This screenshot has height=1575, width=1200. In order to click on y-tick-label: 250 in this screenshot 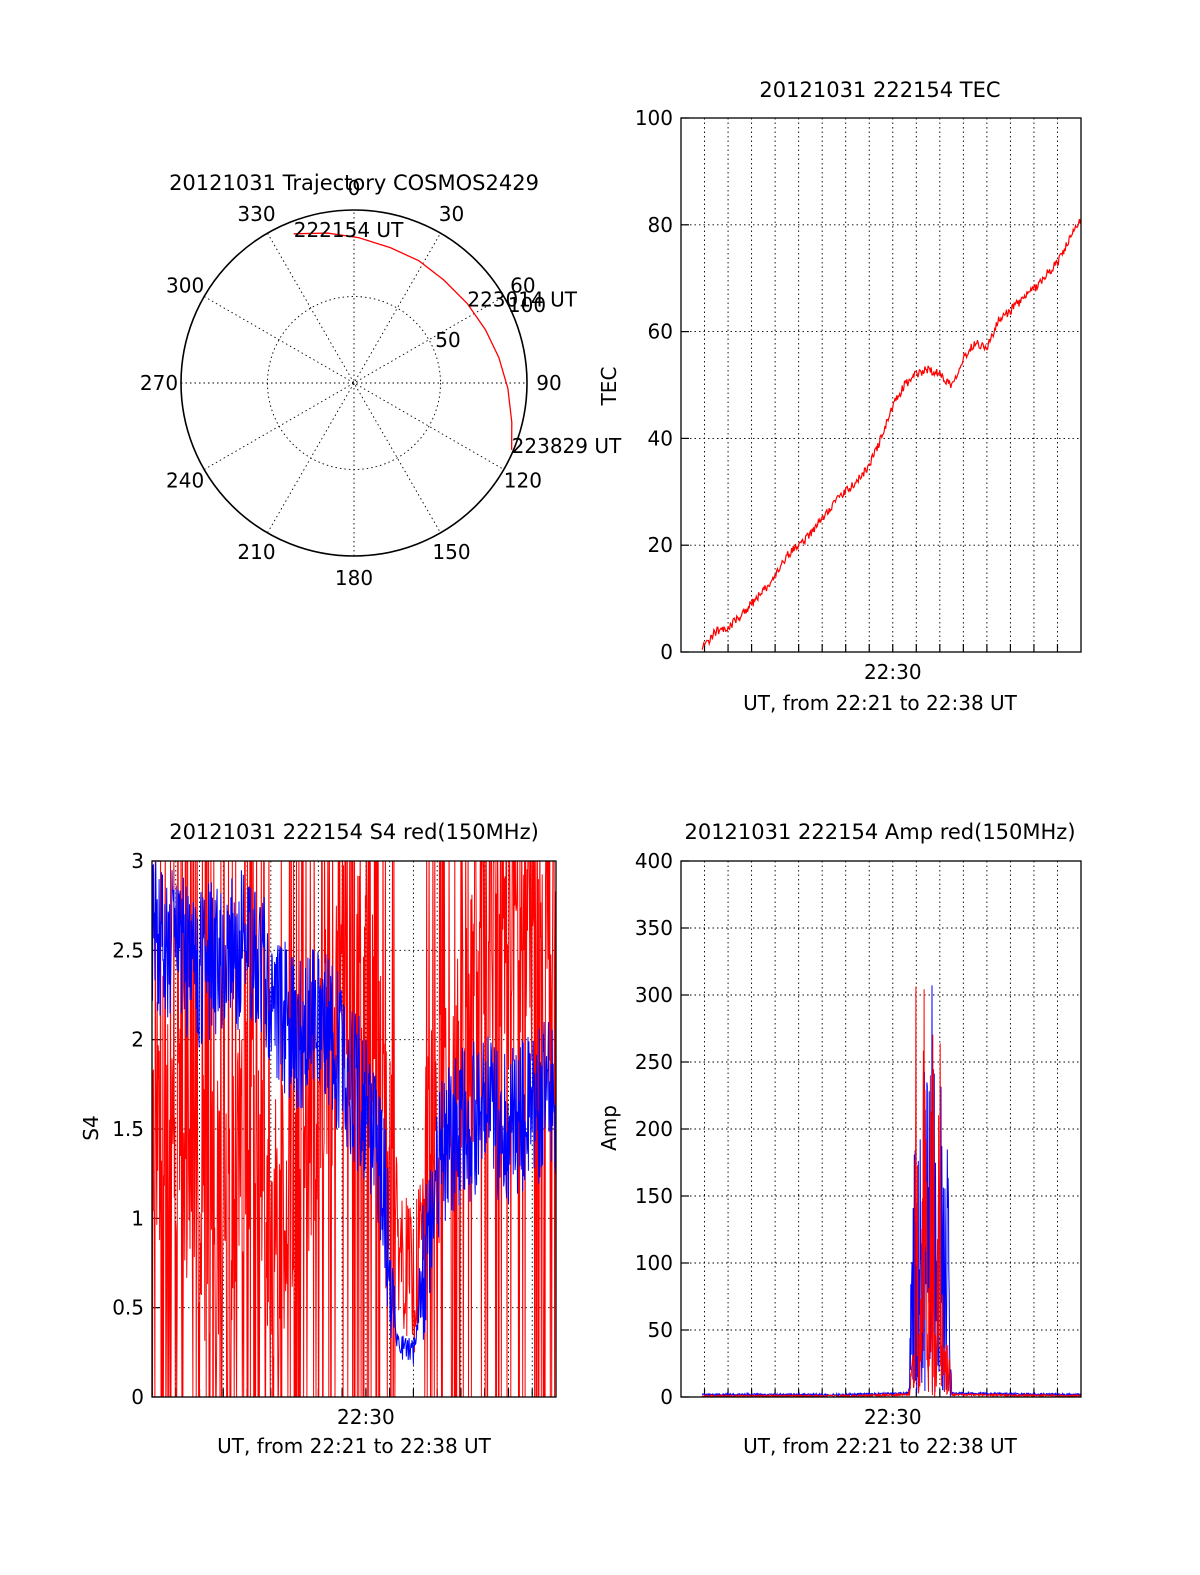, I will do `click(654, 1062)`.